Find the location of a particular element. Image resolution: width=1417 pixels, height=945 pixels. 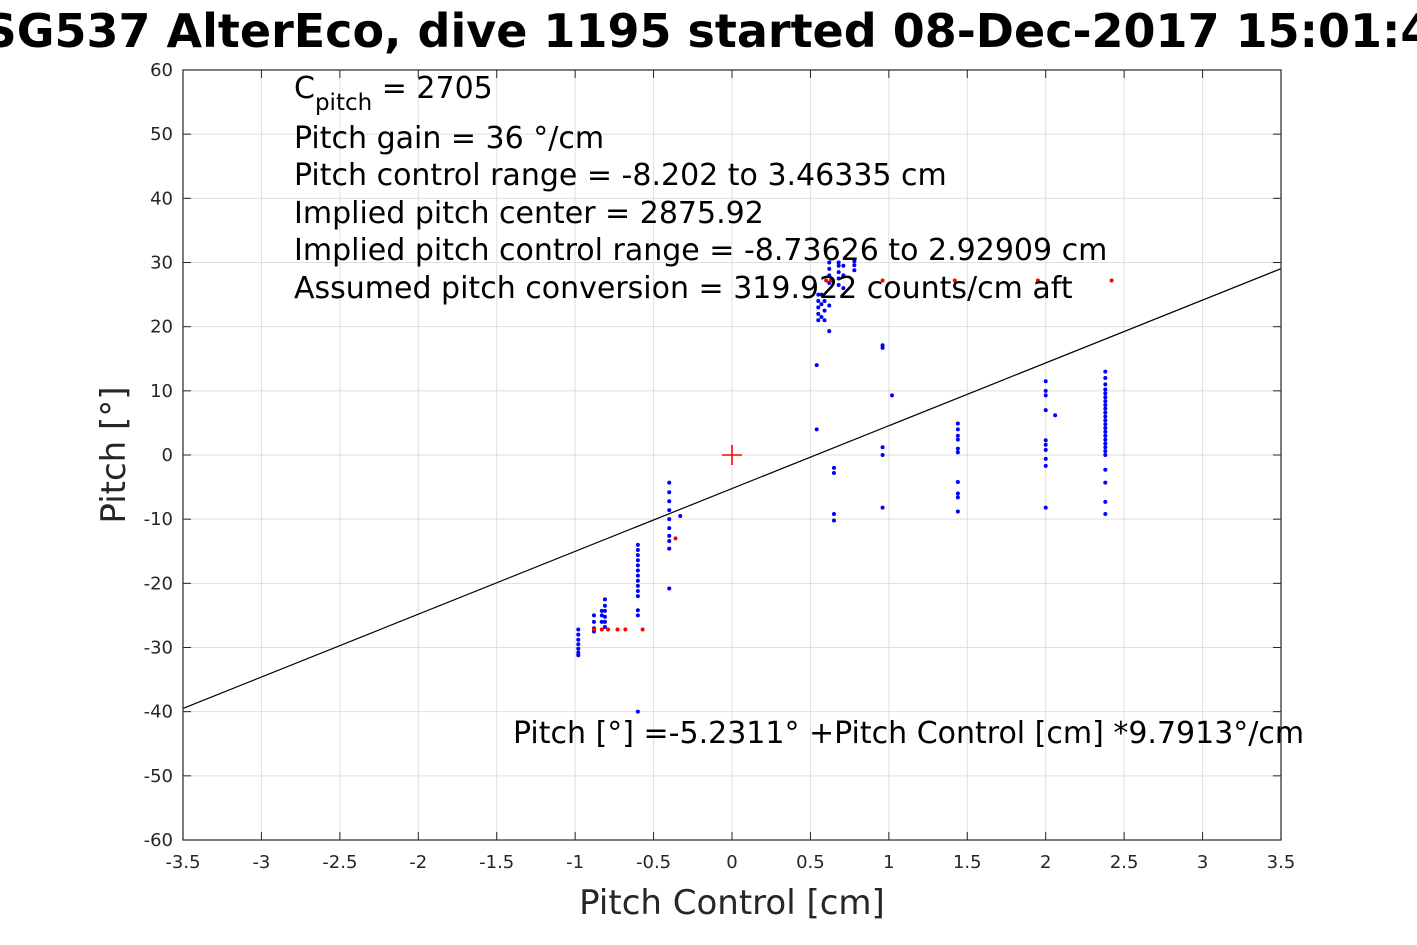

x-tick-label: -1 is located at coordinates (575, 862).